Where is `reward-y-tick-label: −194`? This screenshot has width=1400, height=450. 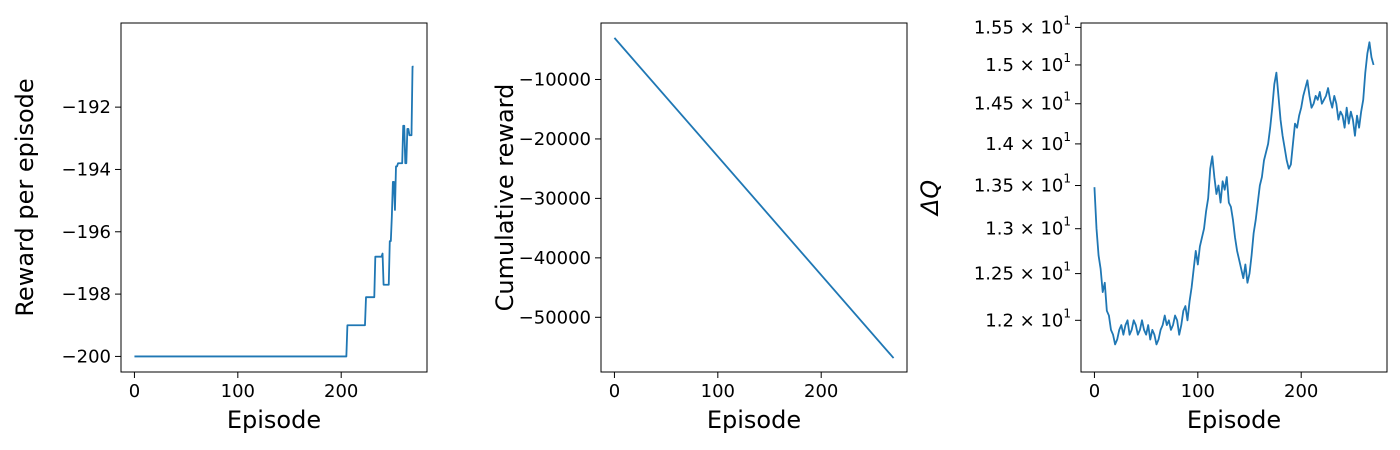 reward-y-tick-label: −194 is located at coordinates (86, 169).